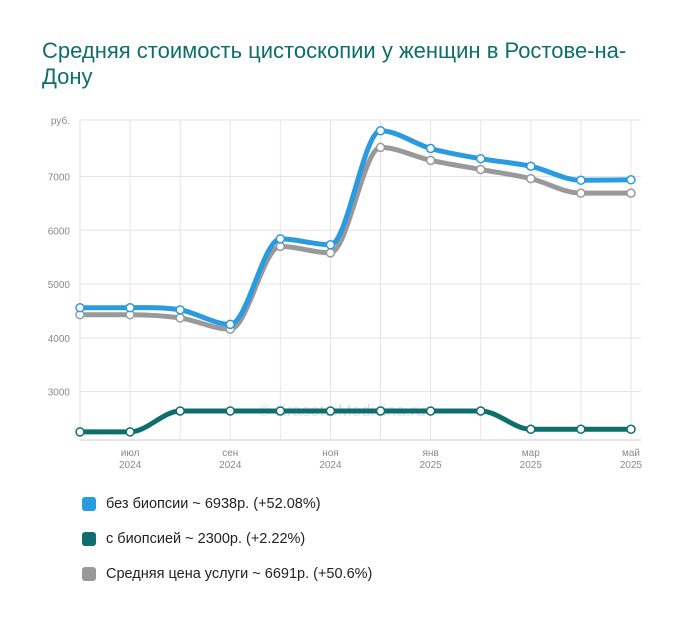 The width and height of the screenshot is (700, 617). I want to click on legend-item: Средняя цена услуги ~ 6691р. (+50.6%), so click(227, 573).